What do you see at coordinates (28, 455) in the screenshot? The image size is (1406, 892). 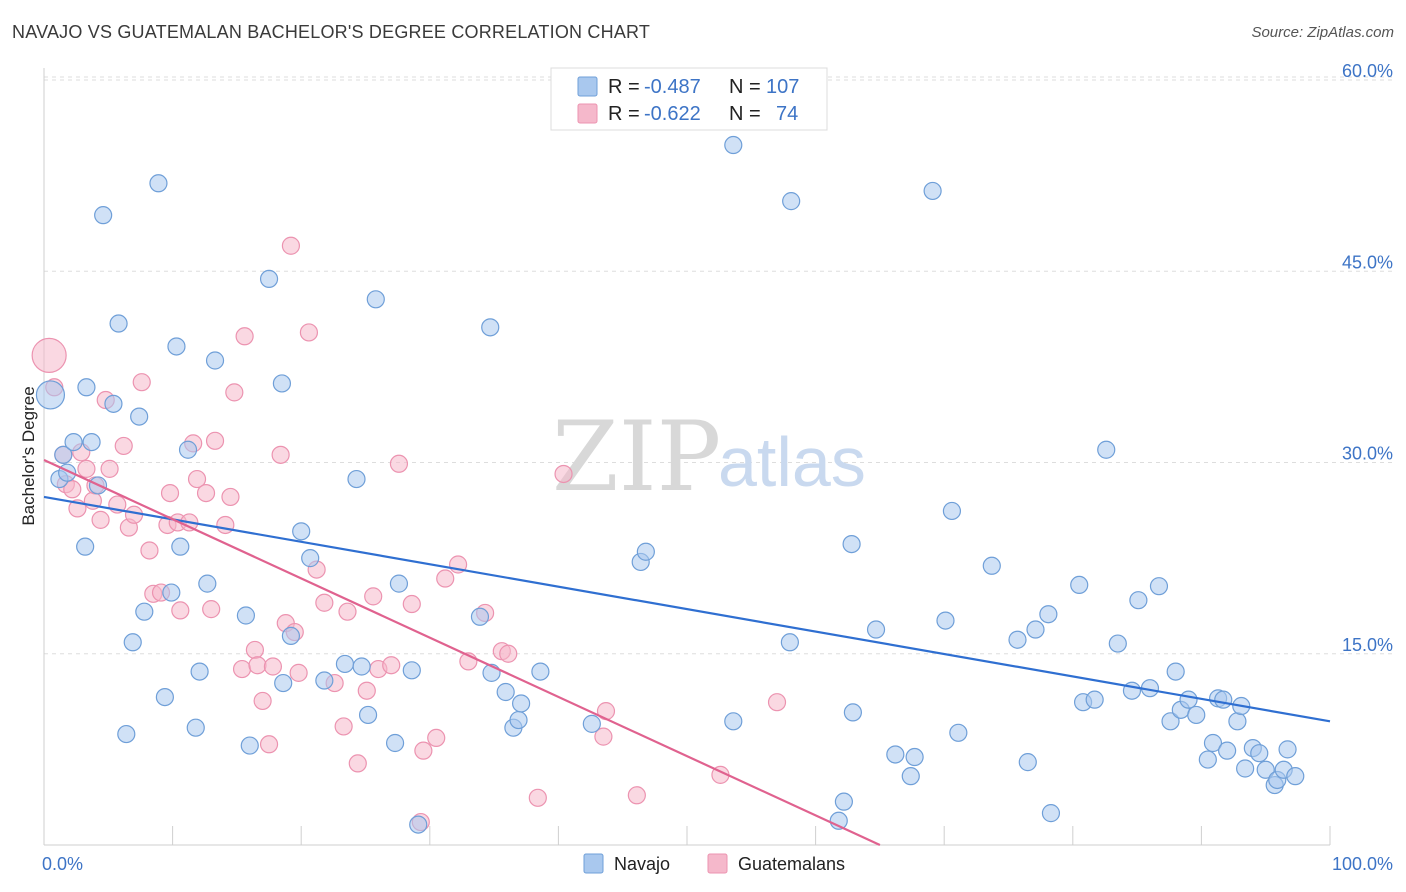 I see `y-axis-label: Bachelor's Degree` at bounding box center [28, 455].